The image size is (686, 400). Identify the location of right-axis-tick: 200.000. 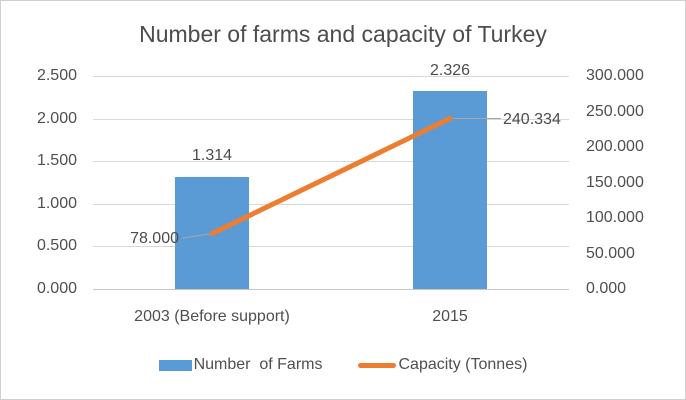
(615, 146).